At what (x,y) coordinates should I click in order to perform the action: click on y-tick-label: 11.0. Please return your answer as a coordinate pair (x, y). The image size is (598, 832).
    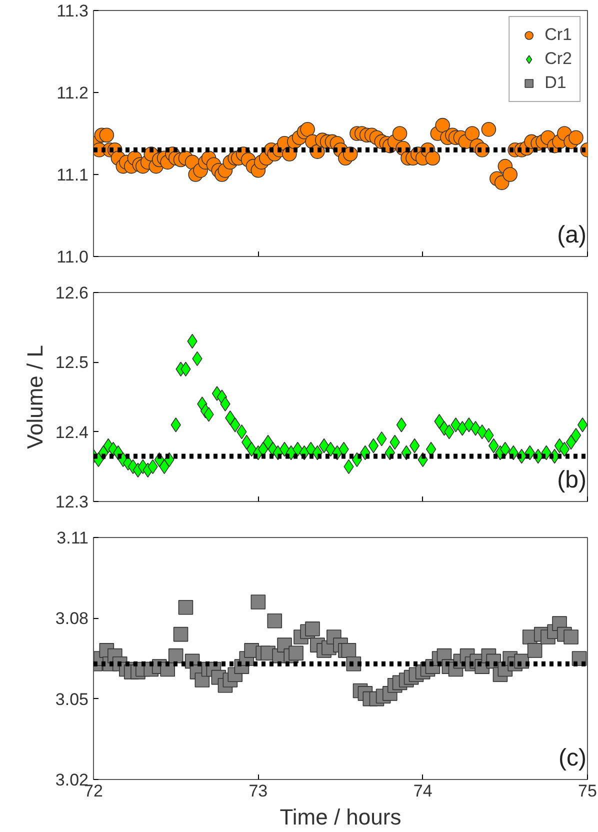
    Looking at the image, I should click on (72, 257).